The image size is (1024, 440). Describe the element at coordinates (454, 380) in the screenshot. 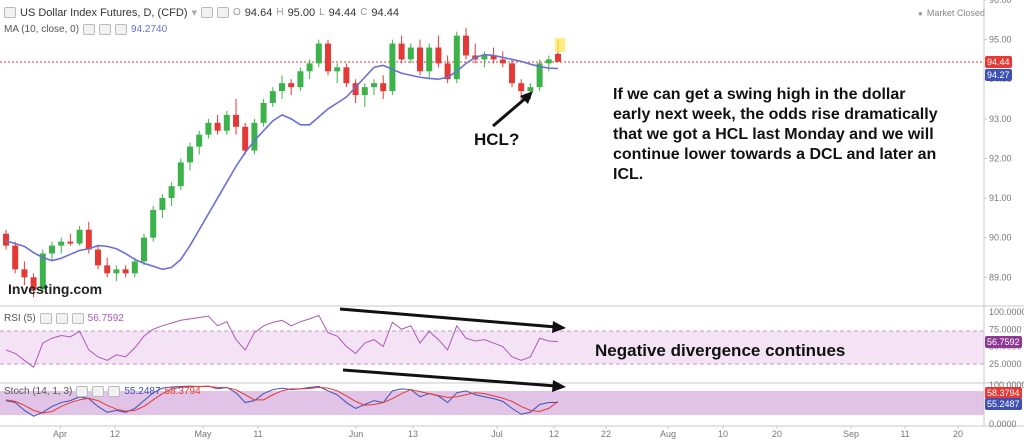

I see `stoch-divergence-arrow` at that location.